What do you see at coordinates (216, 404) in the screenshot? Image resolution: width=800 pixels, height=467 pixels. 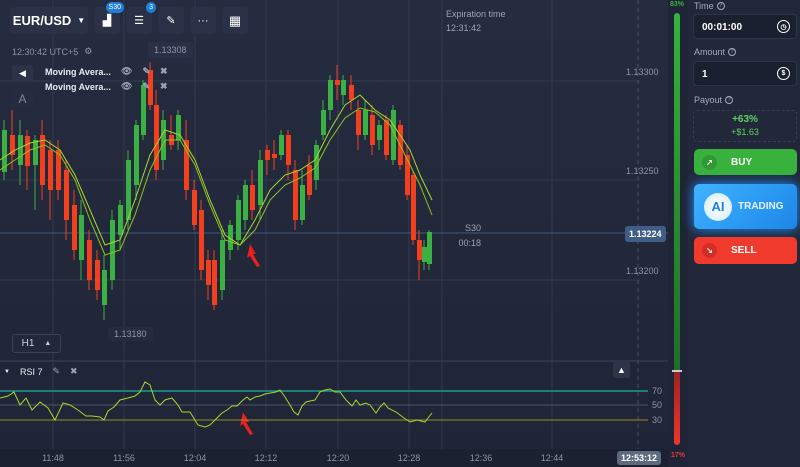 I see `rsi-line` at bounding box center [216, 404].